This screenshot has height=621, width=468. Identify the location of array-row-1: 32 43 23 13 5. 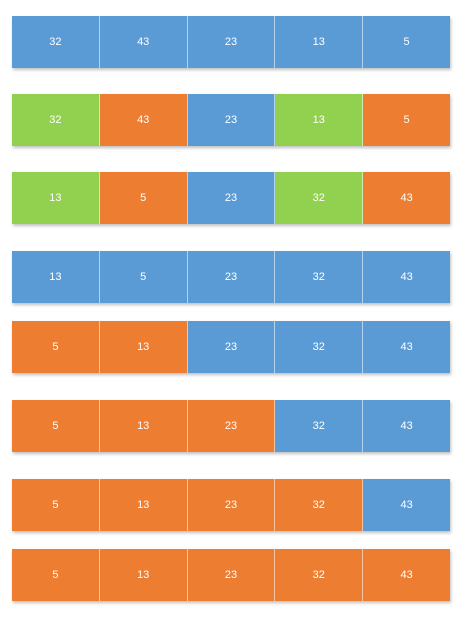
(231, 42).